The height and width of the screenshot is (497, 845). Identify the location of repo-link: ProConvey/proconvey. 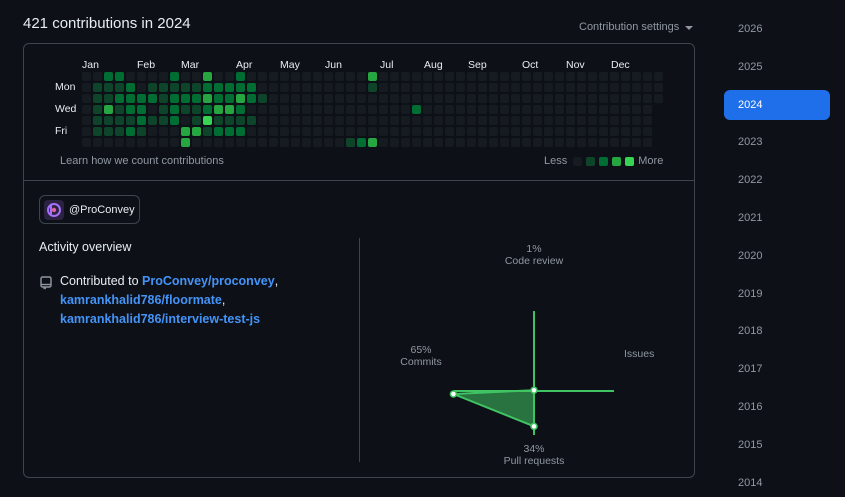
(208, 281).